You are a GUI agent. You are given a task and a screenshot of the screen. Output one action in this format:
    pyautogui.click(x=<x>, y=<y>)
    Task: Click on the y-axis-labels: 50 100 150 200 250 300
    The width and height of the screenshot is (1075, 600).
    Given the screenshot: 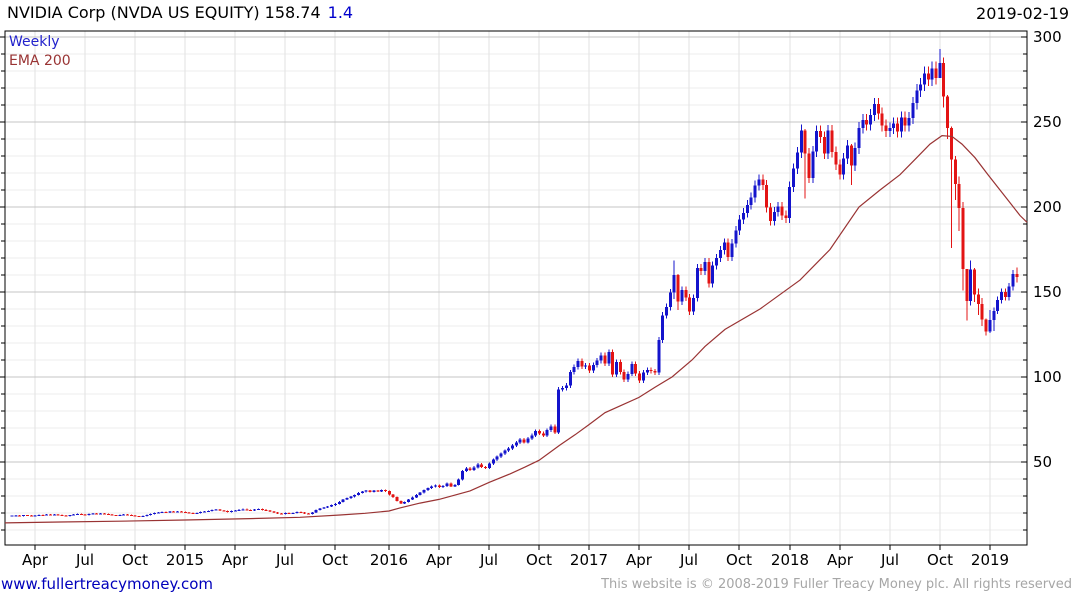 What is the action you would take?
    pyautogui.click(x=1047, y=249)
    